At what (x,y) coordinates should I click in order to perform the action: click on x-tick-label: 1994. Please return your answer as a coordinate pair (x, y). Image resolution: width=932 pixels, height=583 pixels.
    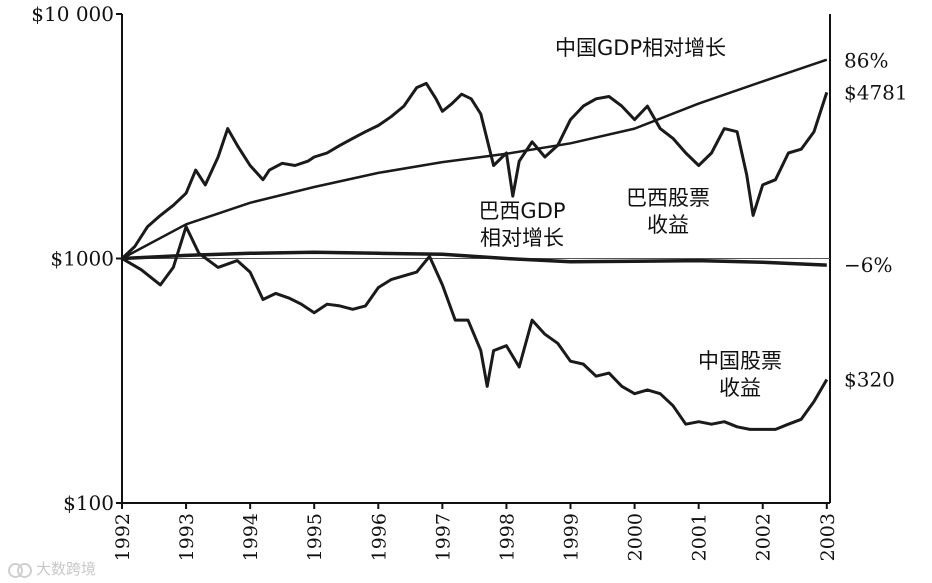
    Looking at the image, I should click on (251, 537).